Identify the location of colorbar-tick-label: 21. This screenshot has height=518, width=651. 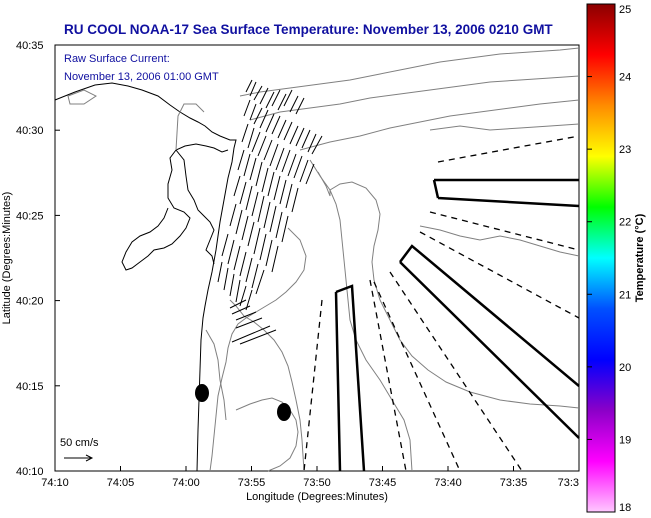
(625, 295).